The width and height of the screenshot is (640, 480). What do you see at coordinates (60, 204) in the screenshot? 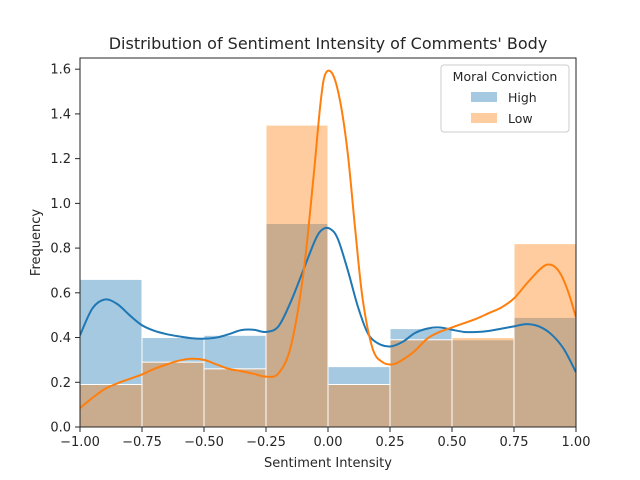
I see `y-tick-label: 1.0` at bounding box center [60, 204].